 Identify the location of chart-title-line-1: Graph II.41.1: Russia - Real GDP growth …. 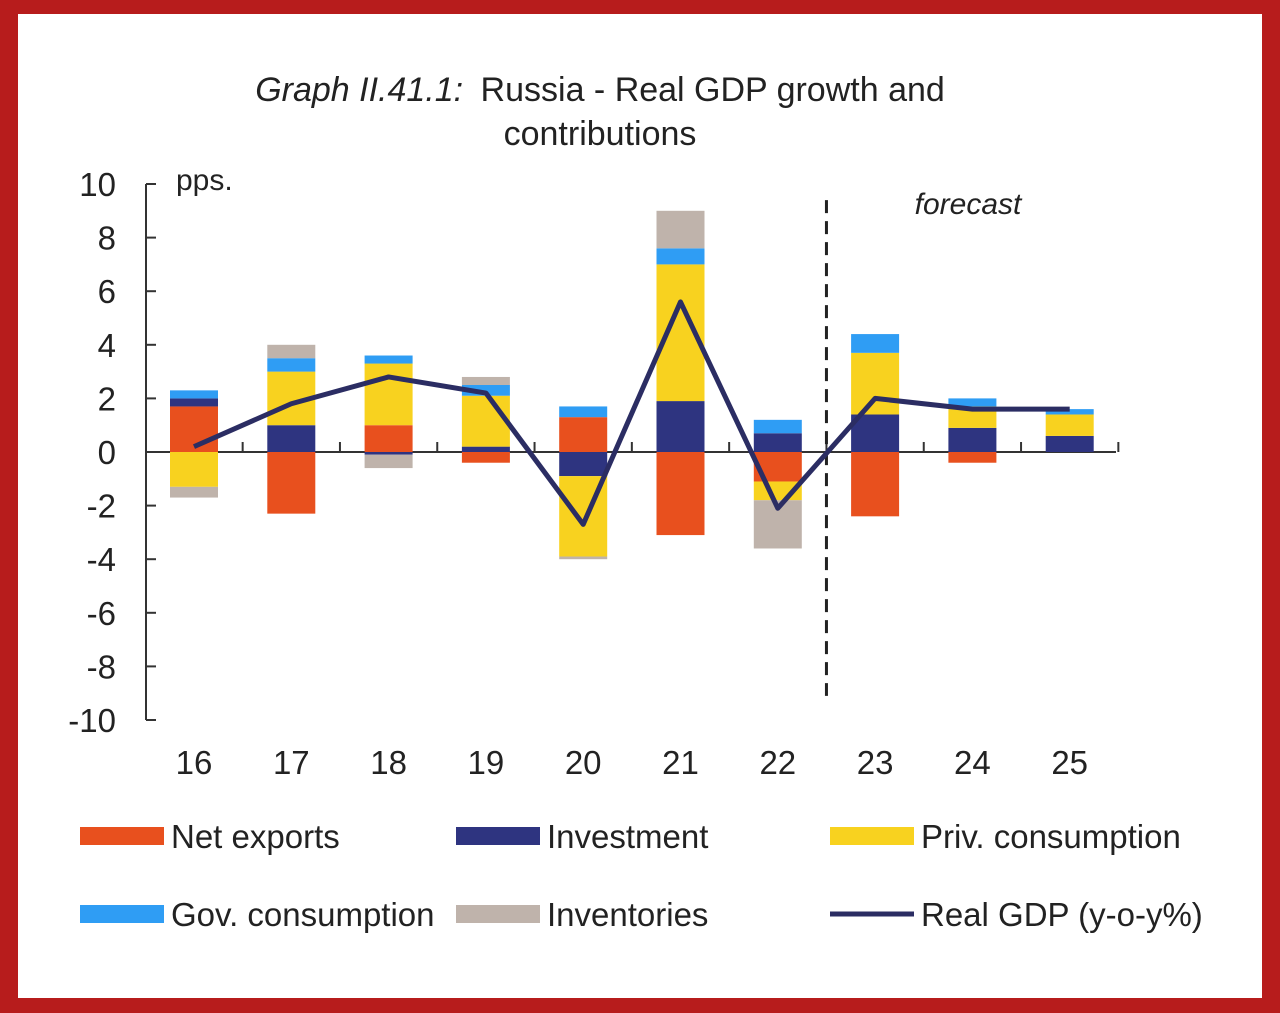
(600, 90).